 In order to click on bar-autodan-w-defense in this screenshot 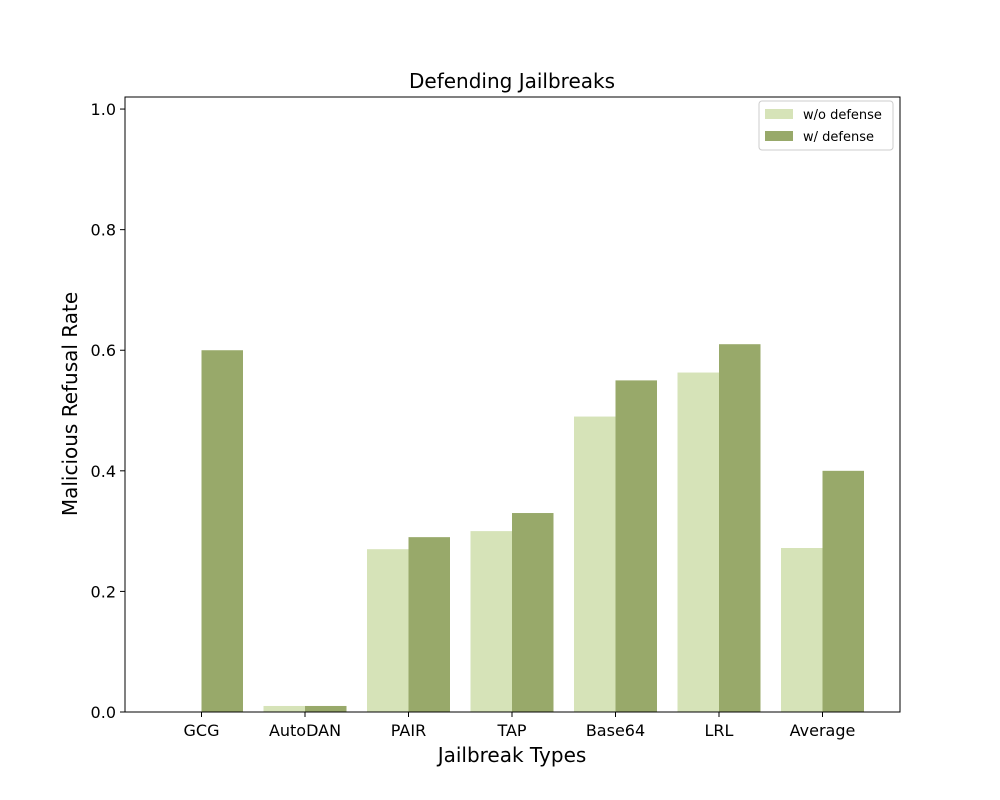, I will do `click(326, 708)`.